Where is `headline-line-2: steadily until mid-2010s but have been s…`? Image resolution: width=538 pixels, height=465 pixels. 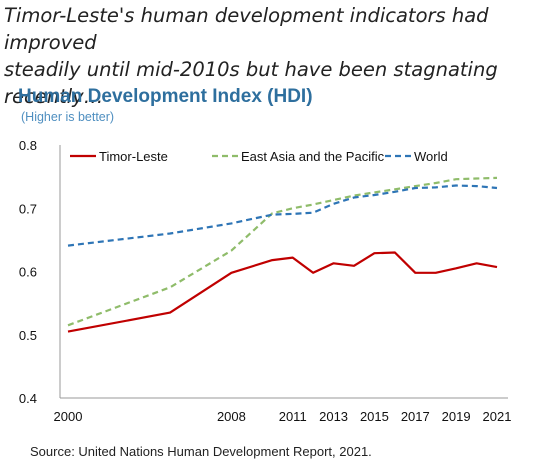
headline-line-2: steadily until mid-2010s but have been s… is located at coordinates (251, 83).